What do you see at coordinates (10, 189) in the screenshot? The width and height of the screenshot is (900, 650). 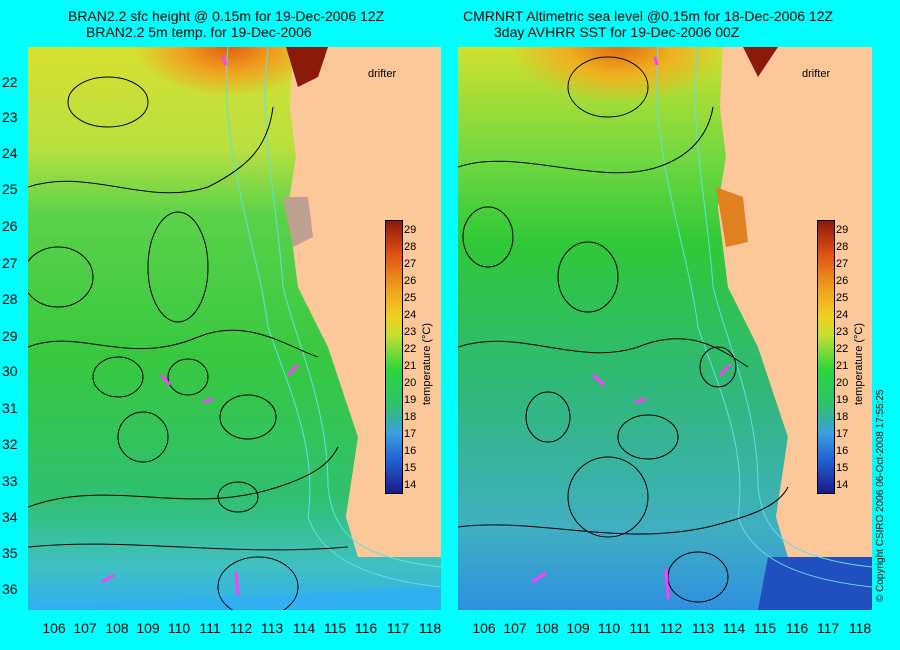 I see `lat-label: 25` at bounding box center [10, 189].